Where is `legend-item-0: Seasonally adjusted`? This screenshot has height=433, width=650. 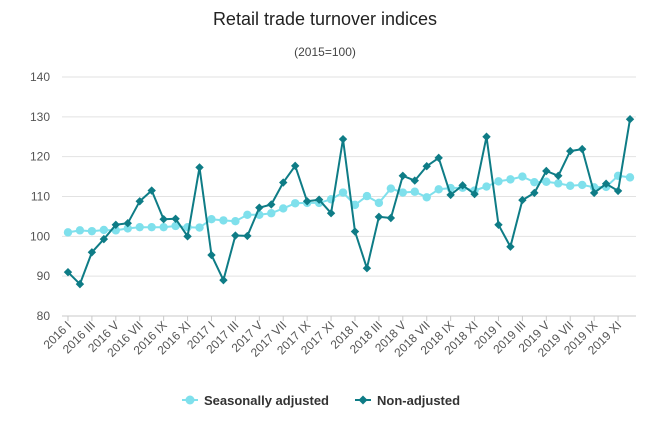
legend-item-0: Seasonally adjusted is located at coordinates (255, 400).